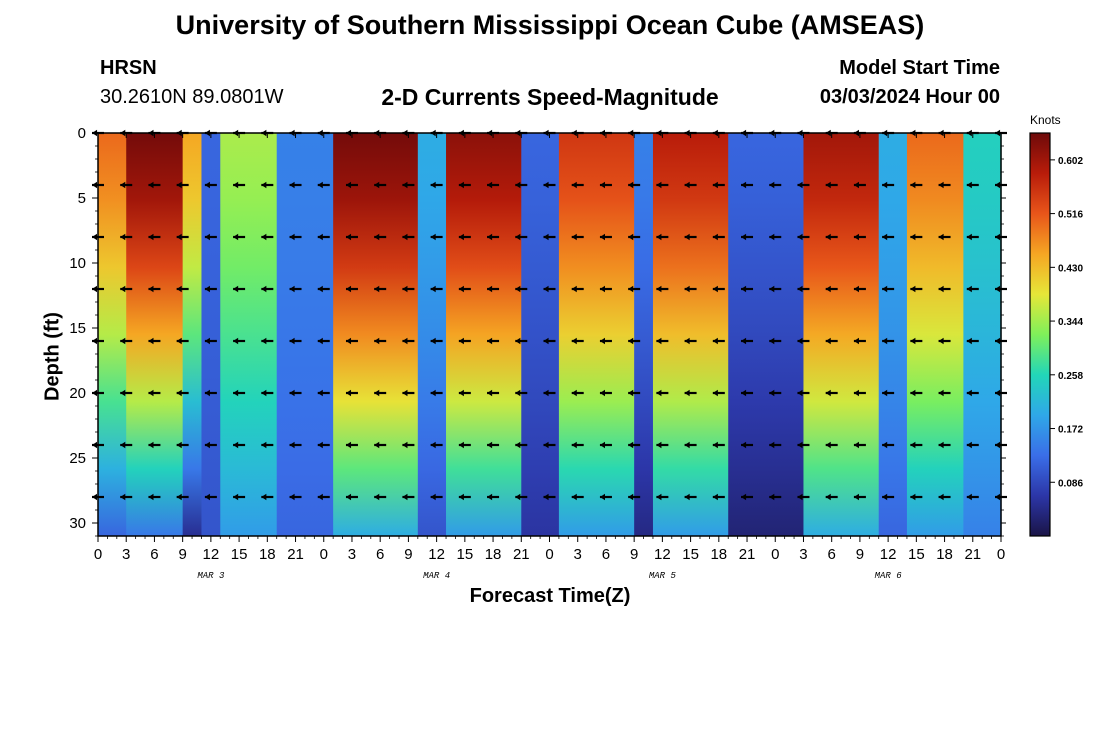  Describe the element at coordinates (1070, 430) in the screenshot. I see `colorbar-tick-label: 0.172` at that location.